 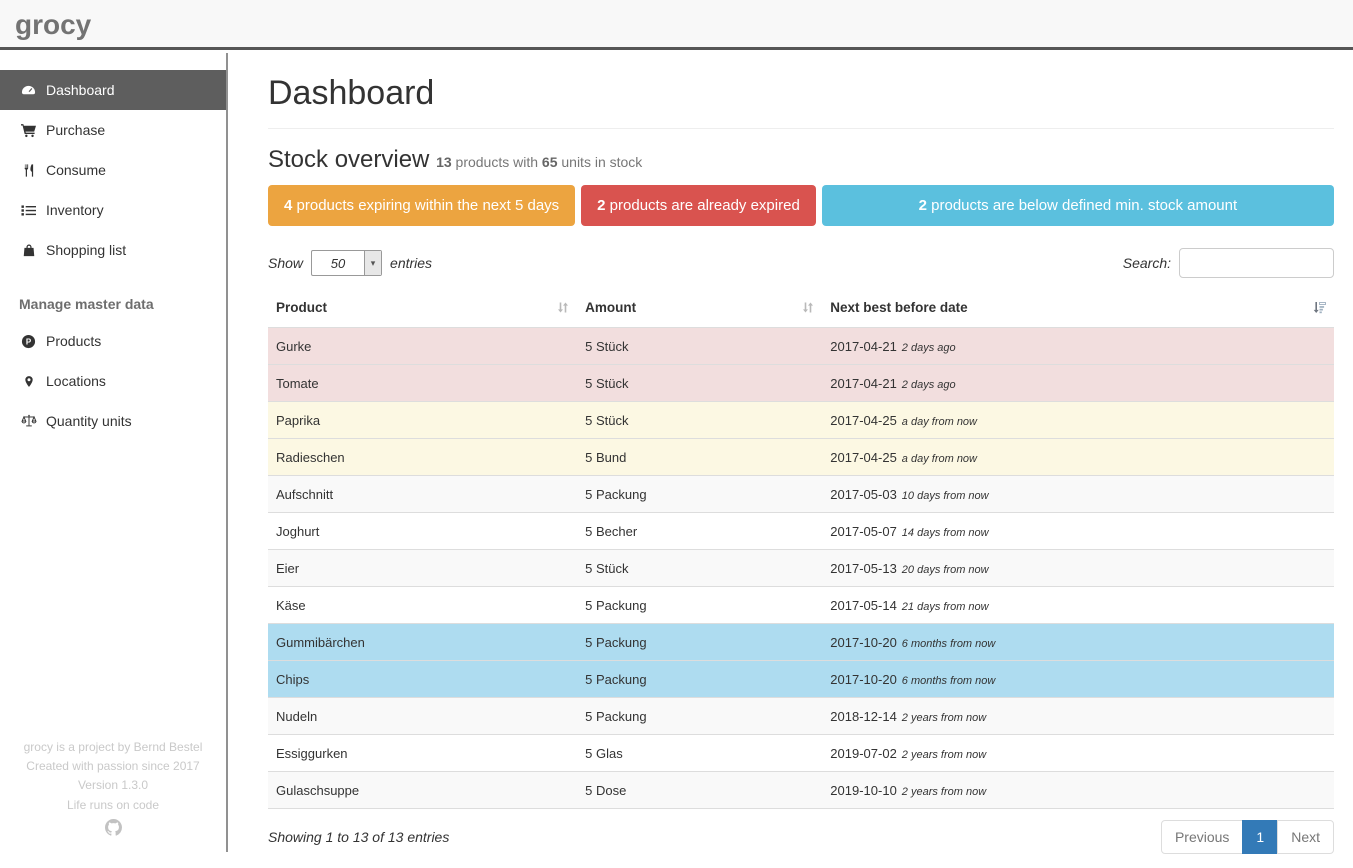 I want to click on next-page-button: Next, so click(x=1305, y=837).